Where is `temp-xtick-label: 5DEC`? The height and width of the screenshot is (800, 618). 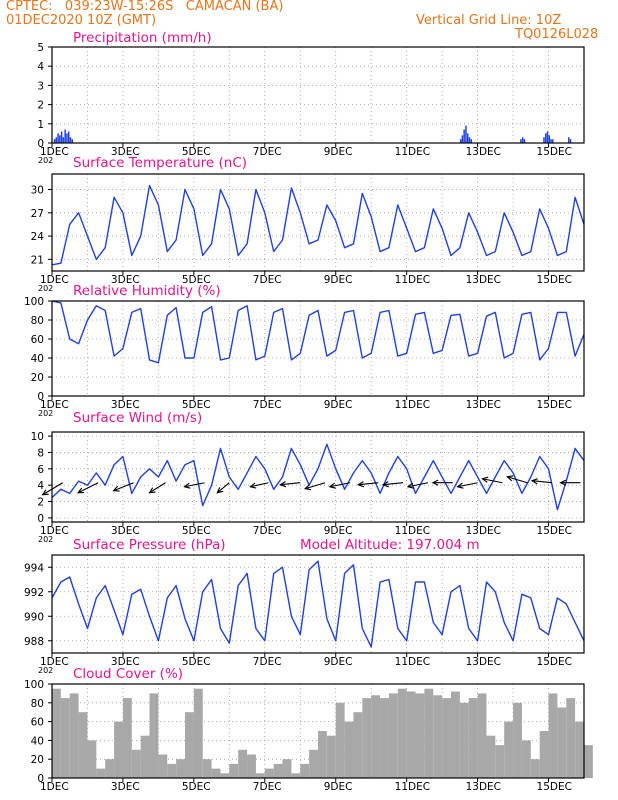 temp-xtick-label: 5DEC is located at coordinates (196, 280).